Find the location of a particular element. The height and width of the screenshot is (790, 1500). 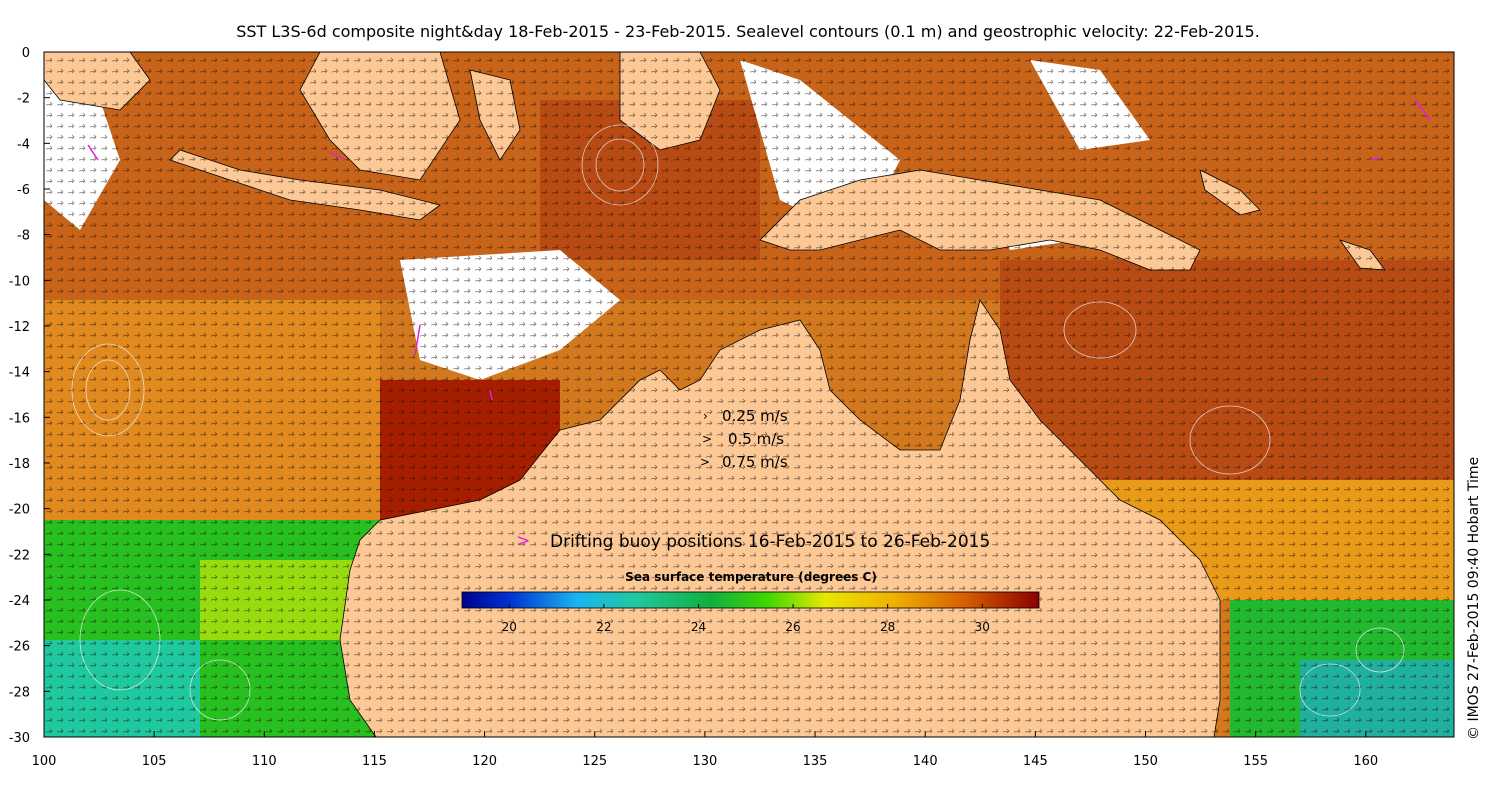

y-tick-label: -20 is located at coordinates (19, 510).